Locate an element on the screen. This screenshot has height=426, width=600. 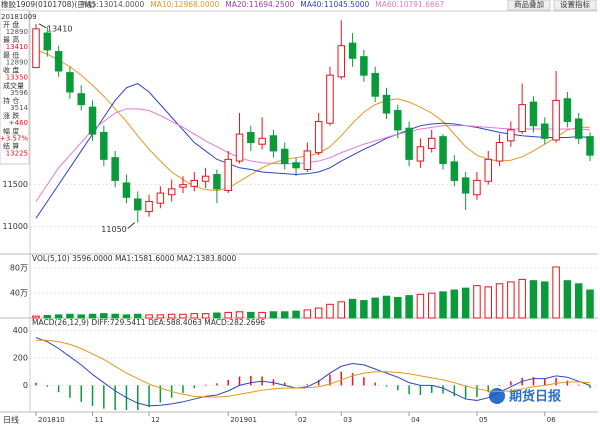
macd-line is located at coordinates (313, 368).